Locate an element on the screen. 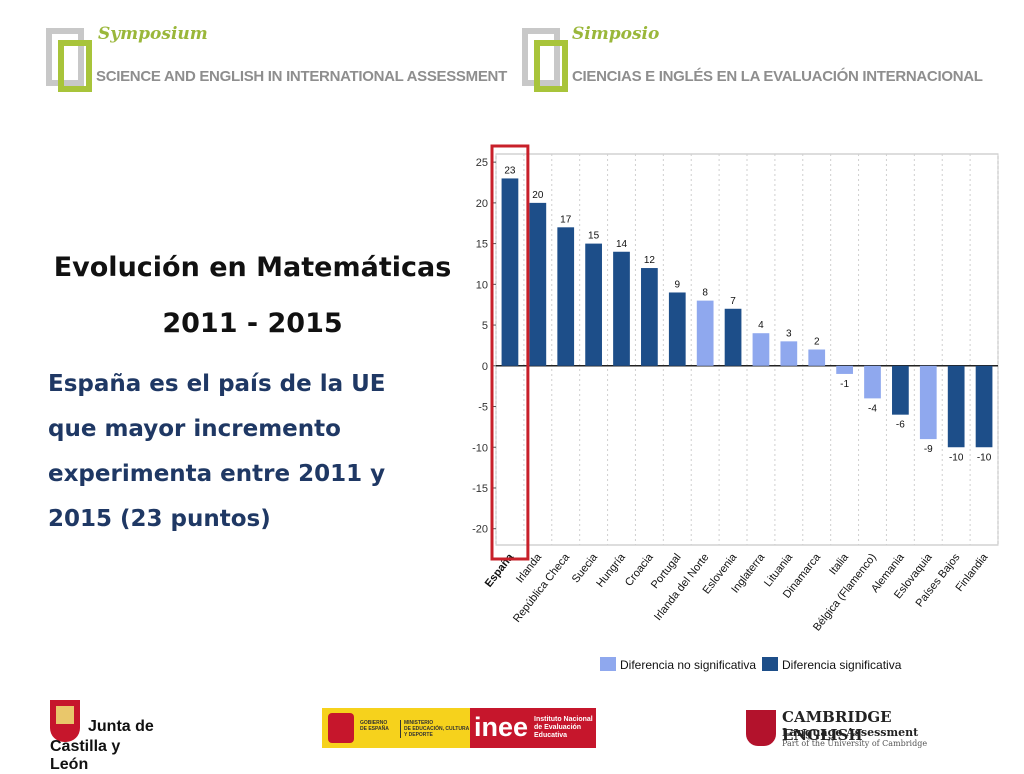 The height and width of the screenshot is (774, 1024). body-line: que mayor incremento is located at coordinates (194, 429).